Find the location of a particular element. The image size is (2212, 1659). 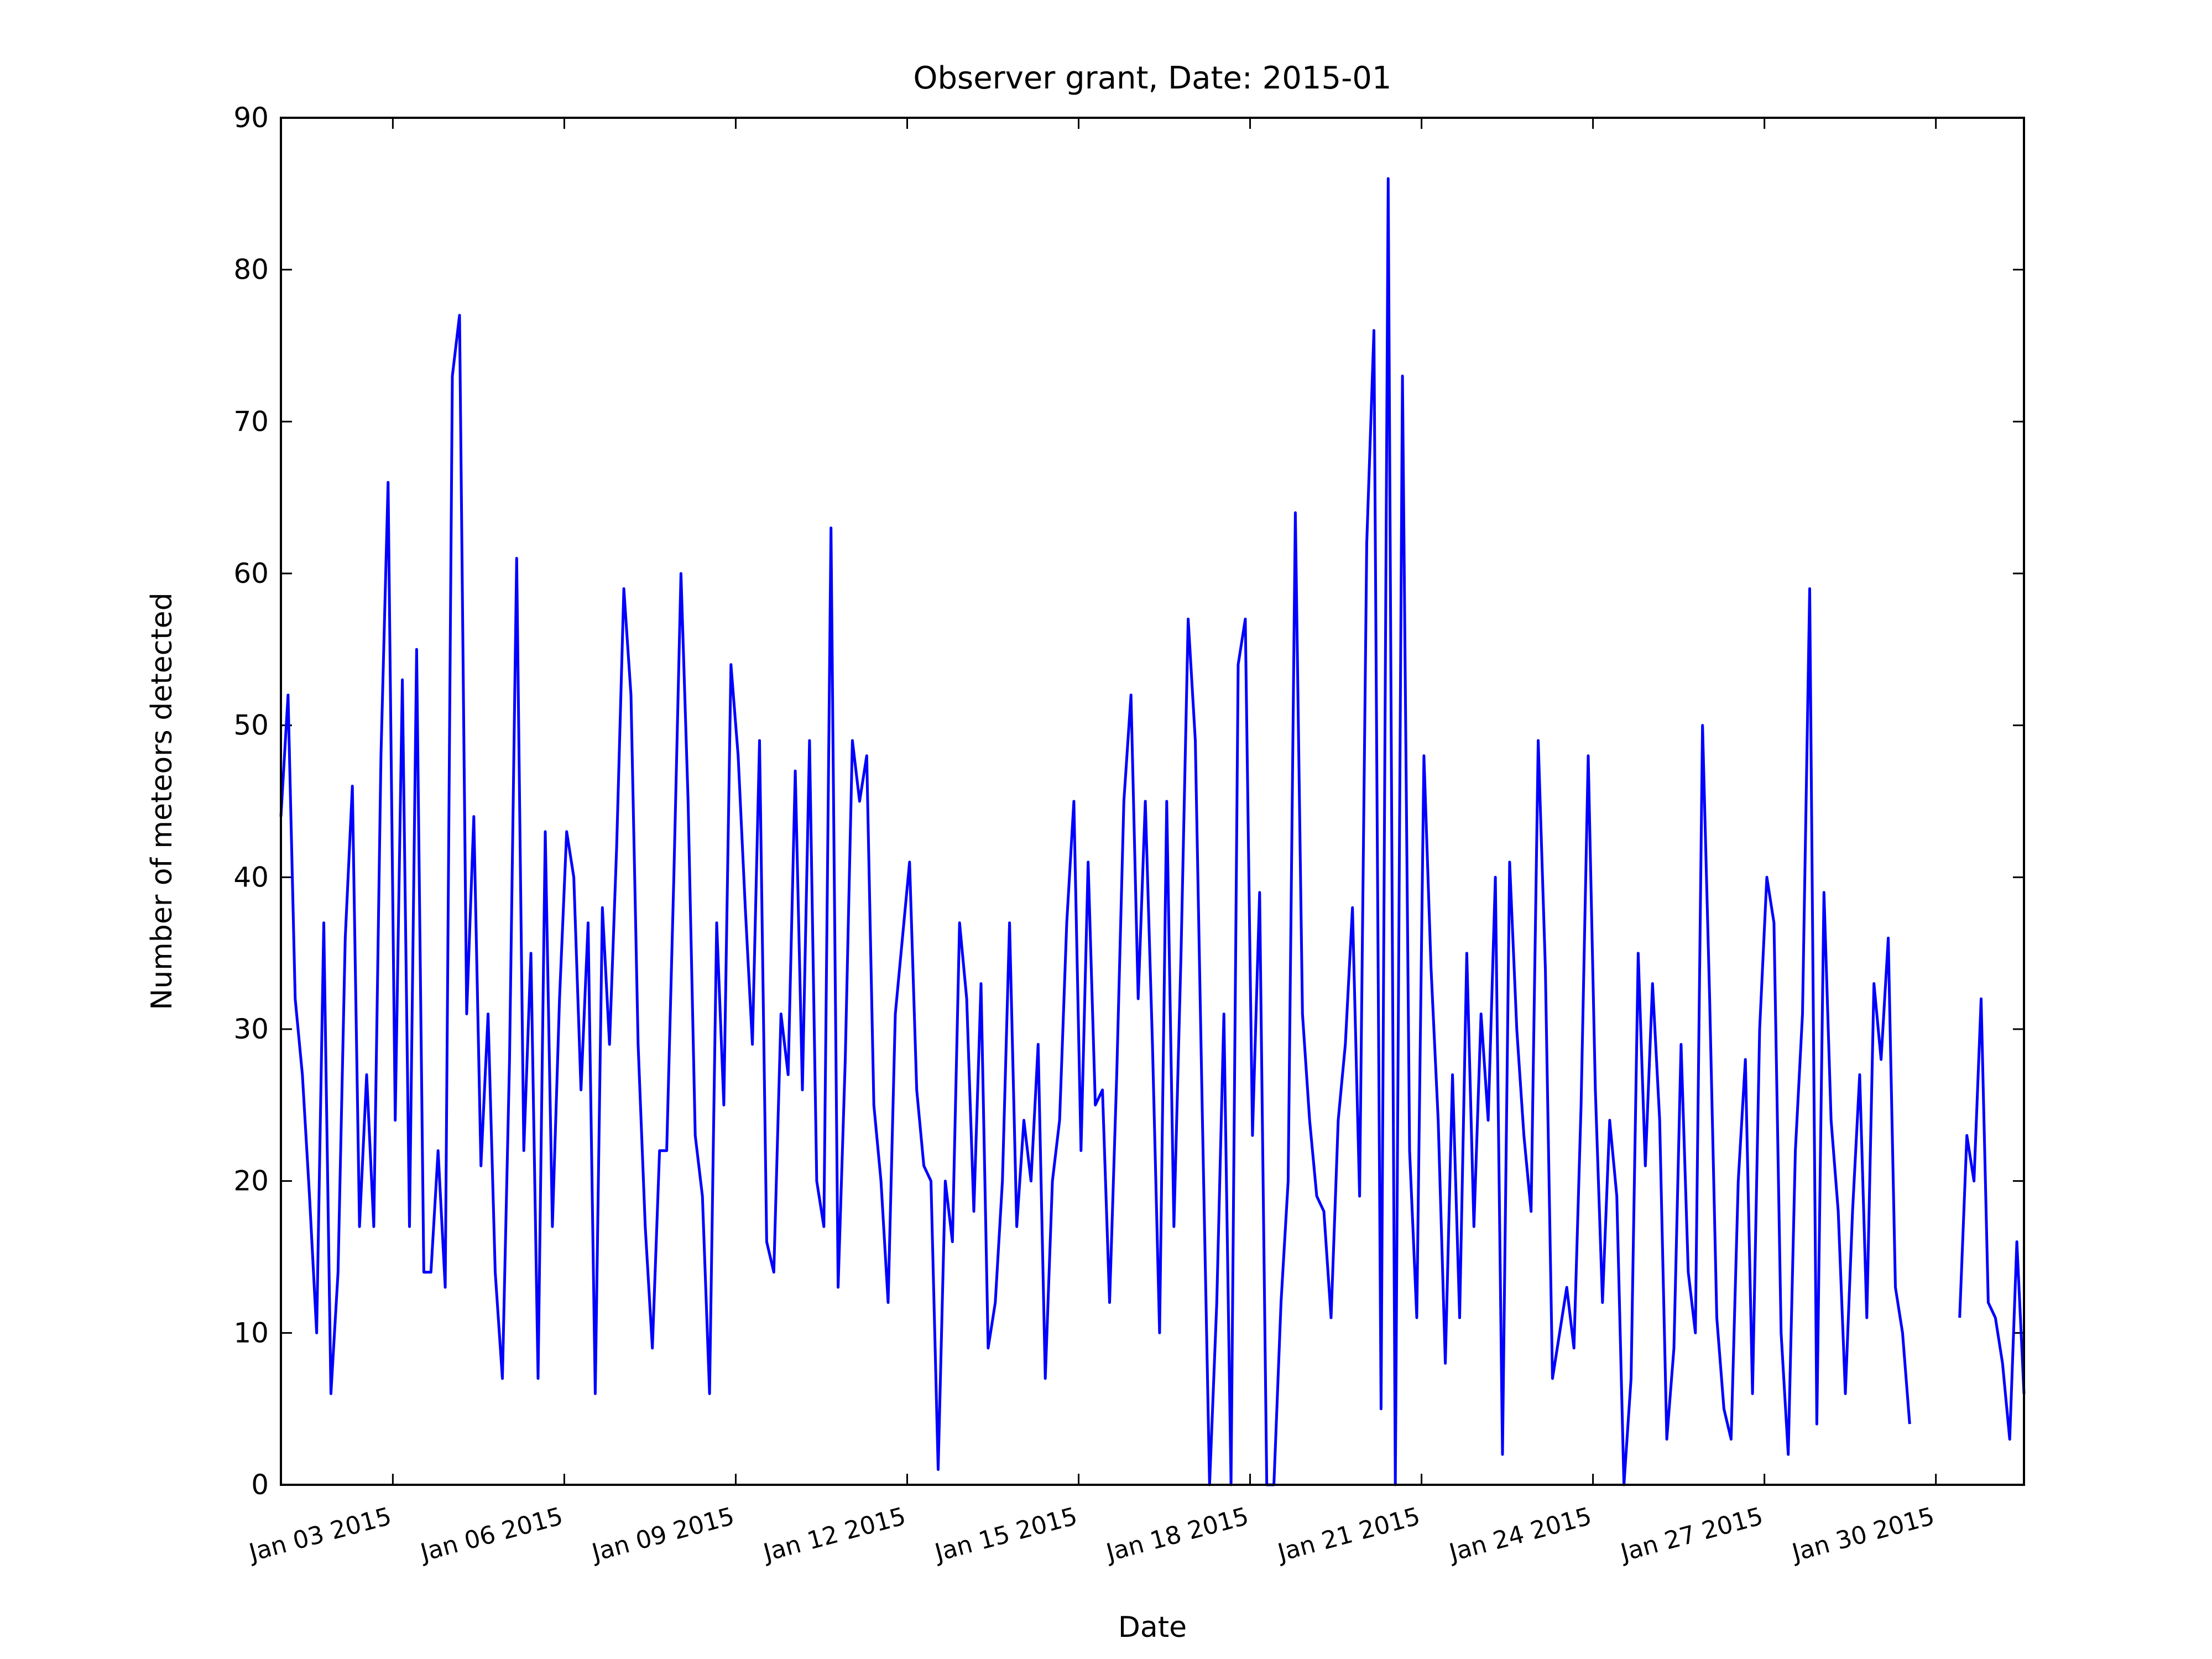

y-tick-label: 50 is located at coordinates (251, 726).